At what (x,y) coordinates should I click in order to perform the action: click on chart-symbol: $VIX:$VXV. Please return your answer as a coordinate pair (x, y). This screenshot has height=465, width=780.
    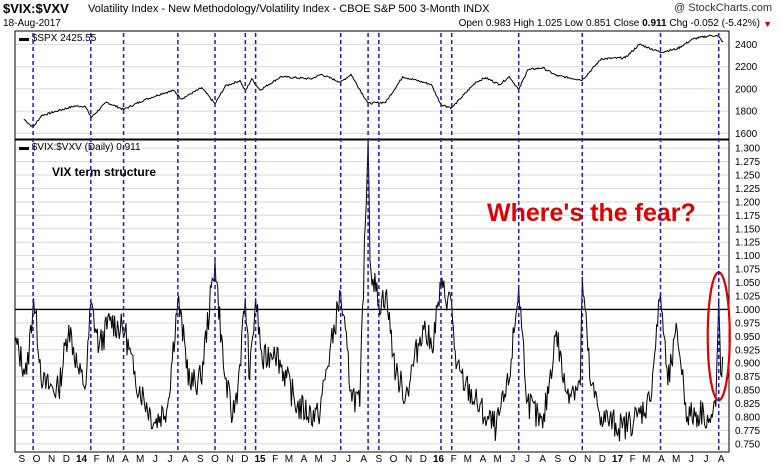
    Looking at the image, I should click on (36, 8).